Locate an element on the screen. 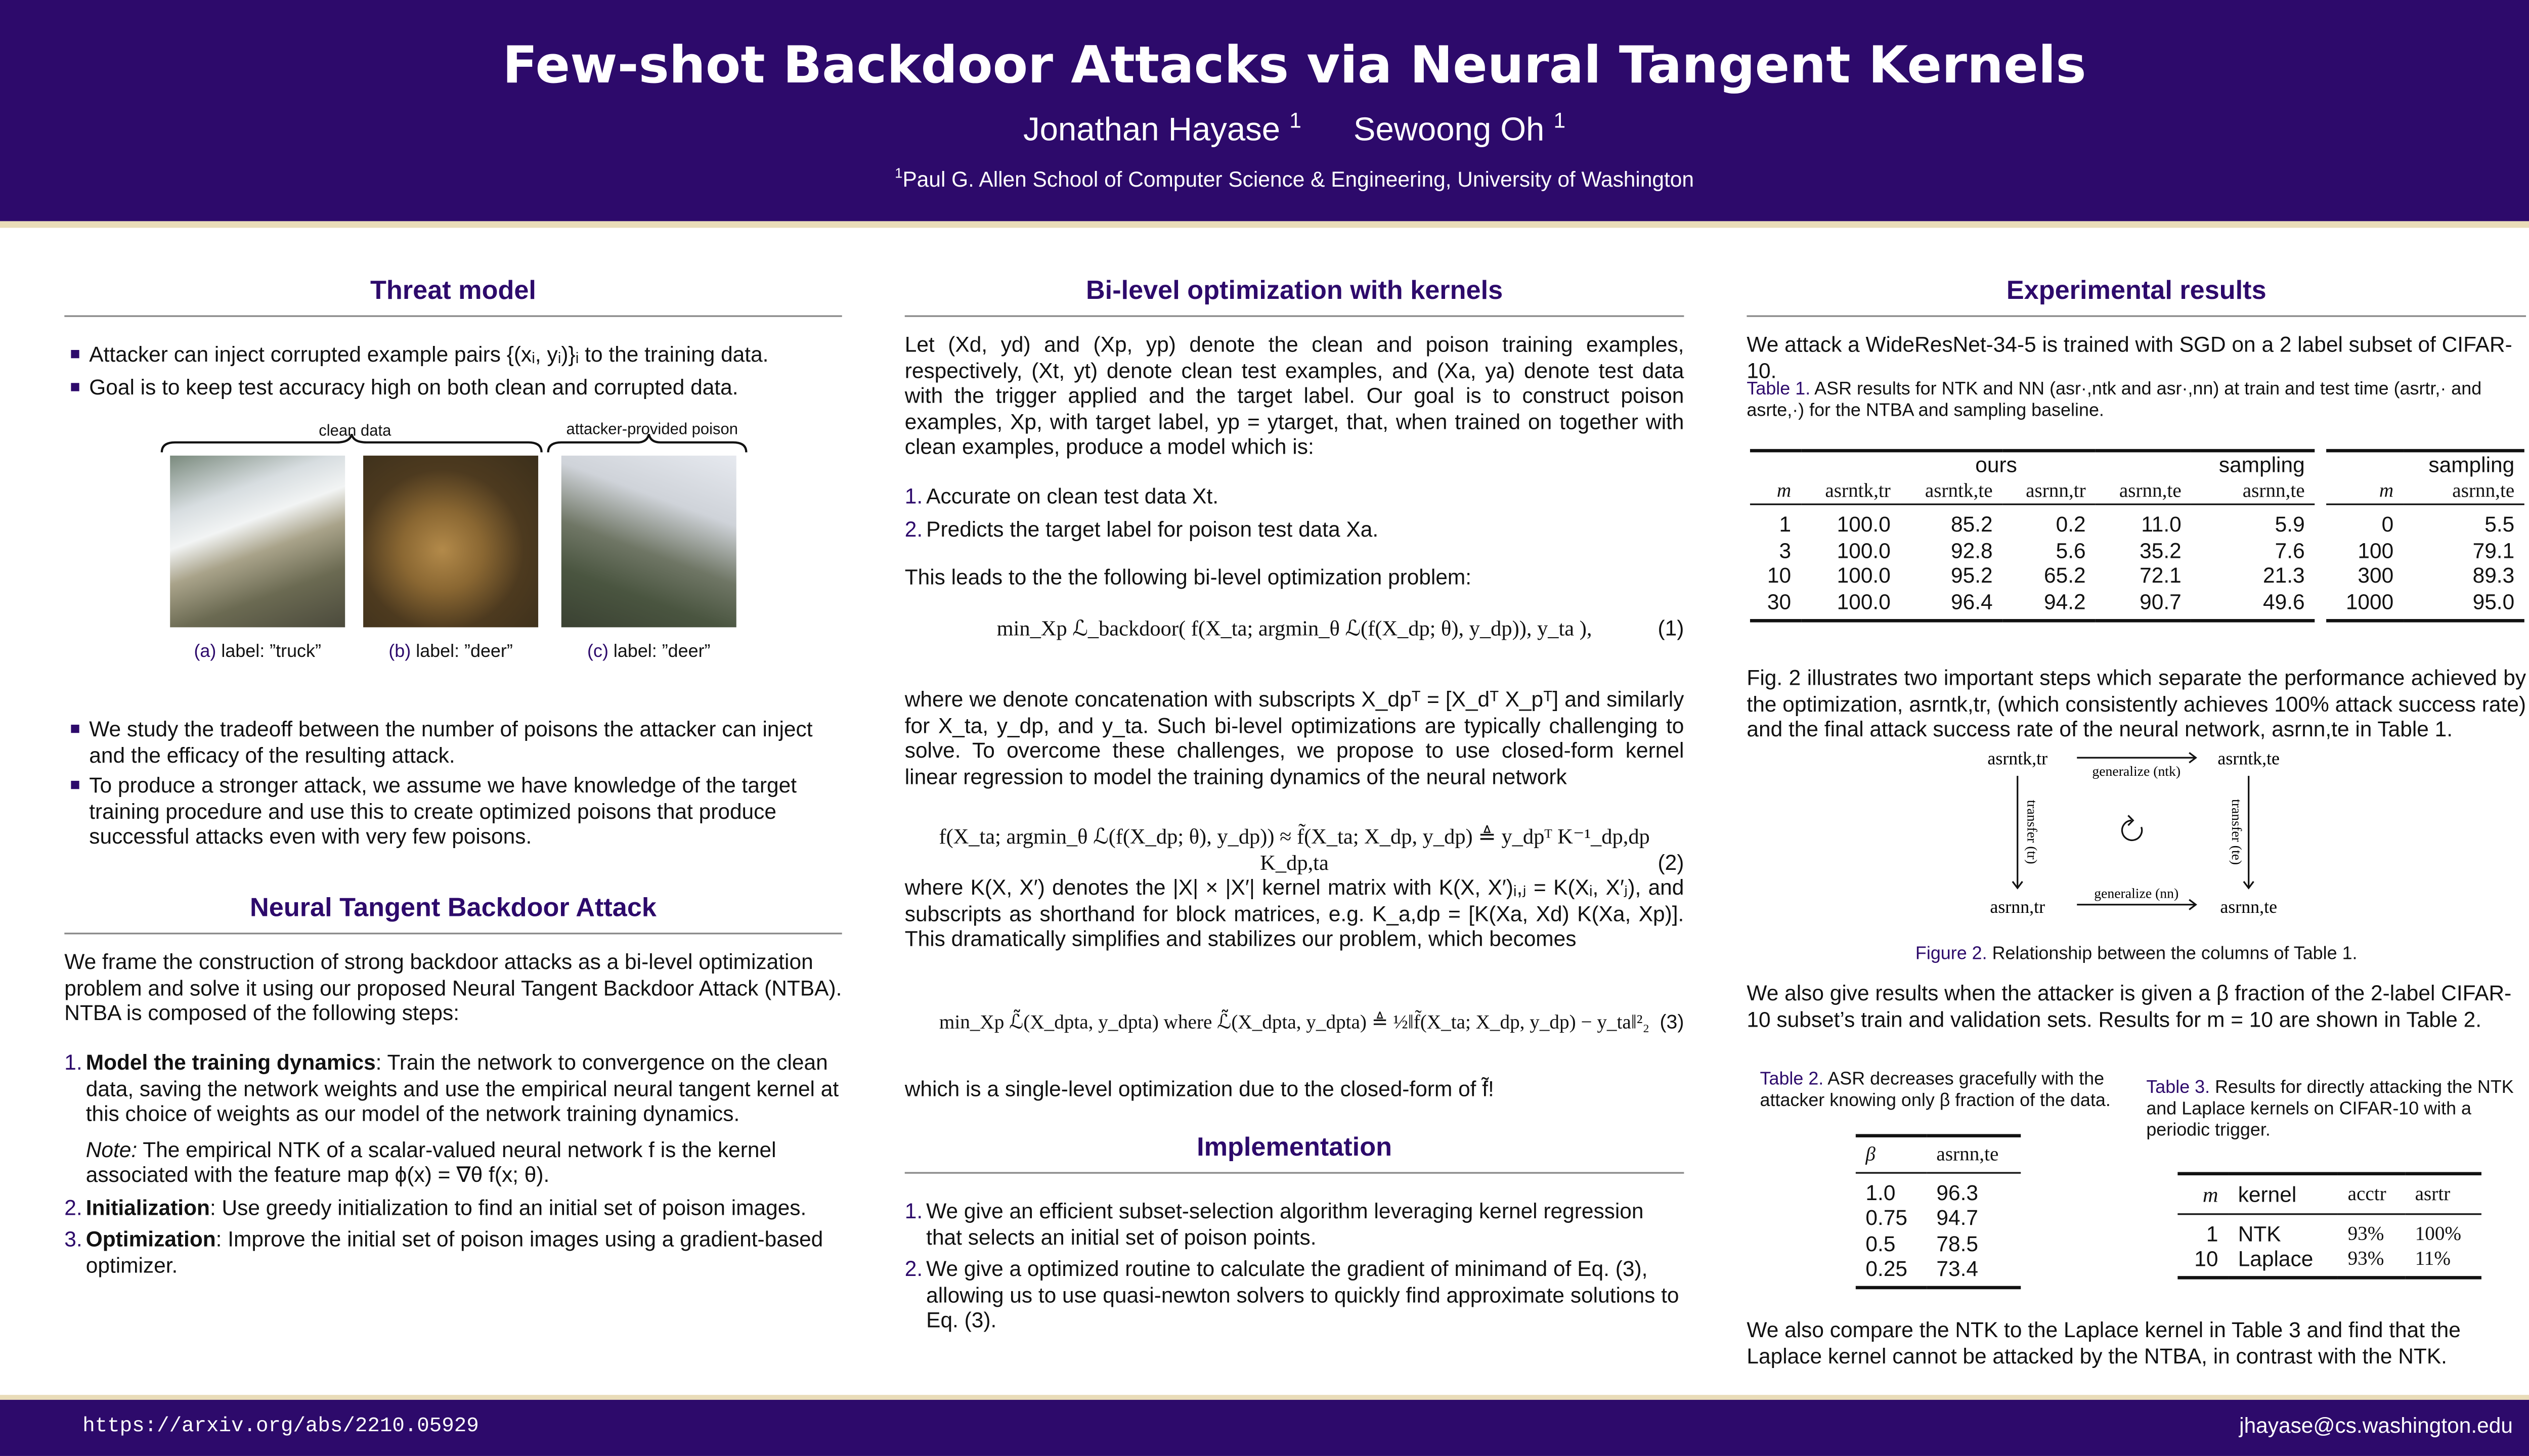 The height and width of the screenshot is (1456, 2529). equation-number: (3) is located at coordinates (1672, 1022).